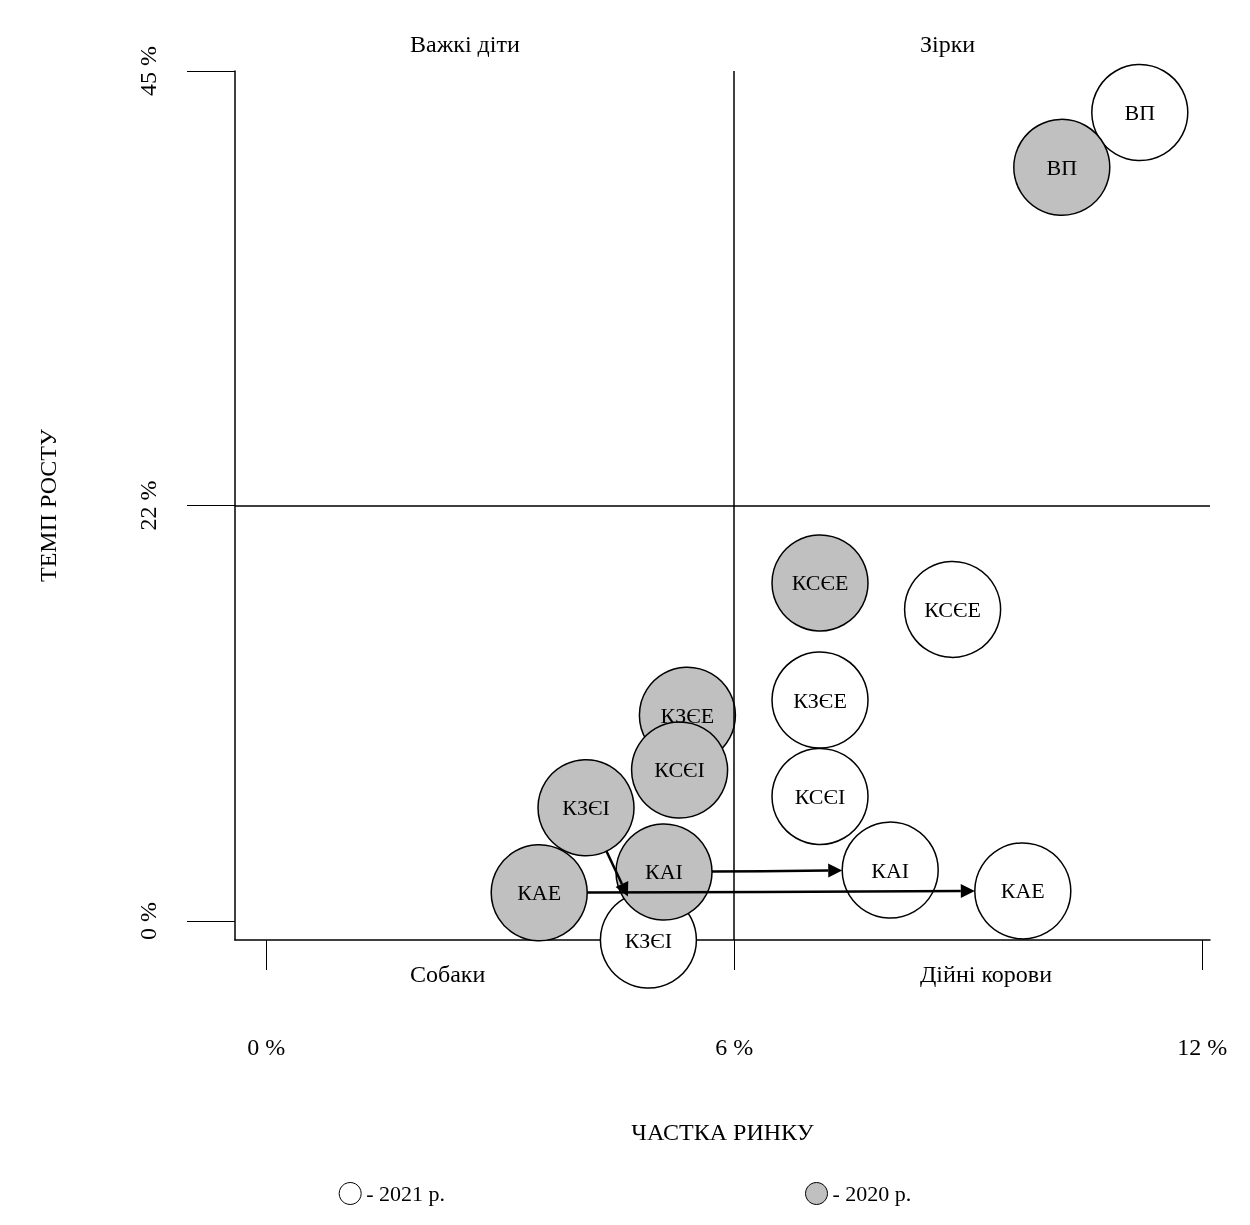 The height and width of the screenshot is (1225, 1250). I want to click on y-tick-label: 45 %, so click(148, 71).